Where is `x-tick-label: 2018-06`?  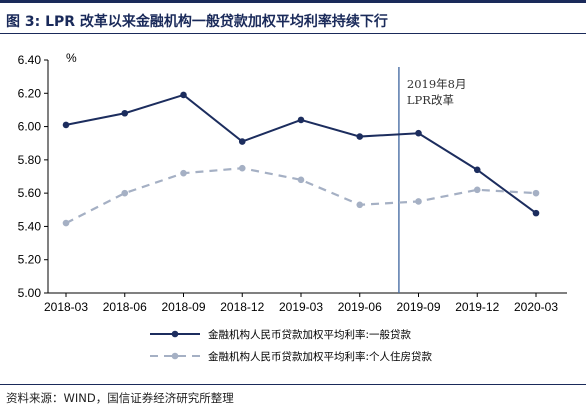 x-tick-label: 2018-06 is located at coordinates (125, 307).